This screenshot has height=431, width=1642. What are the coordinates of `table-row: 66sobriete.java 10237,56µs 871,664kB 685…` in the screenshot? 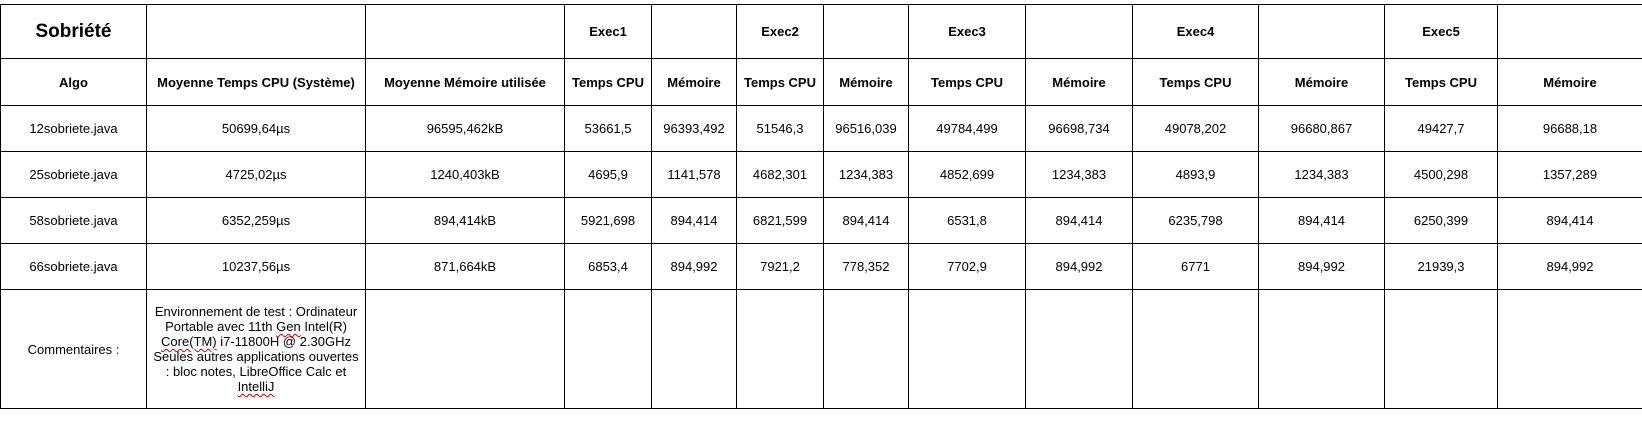 It's located at (821, 266).